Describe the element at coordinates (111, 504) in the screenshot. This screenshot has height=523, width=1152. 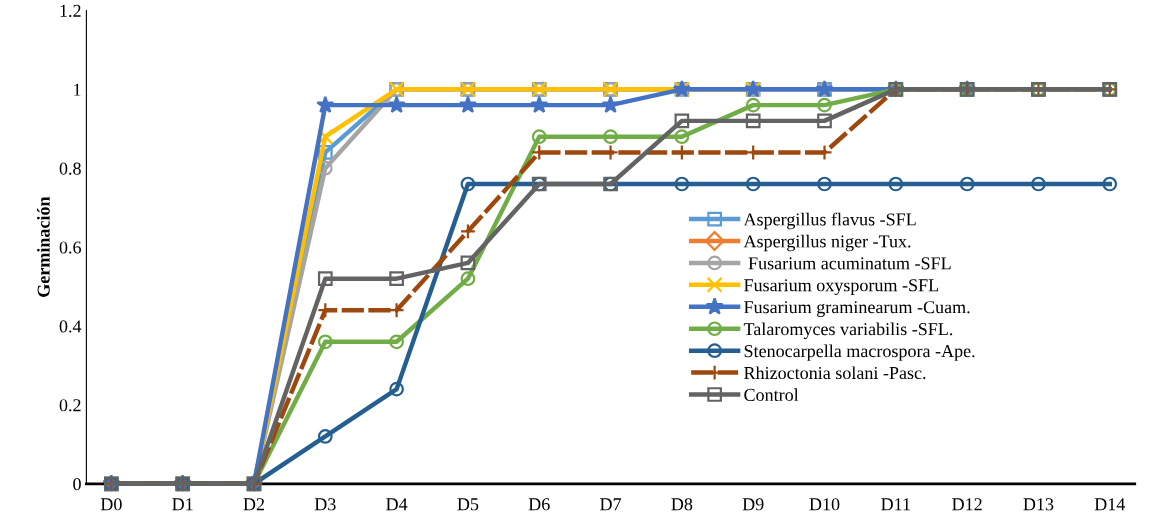
I see `x-tick-label: D0` at that location.